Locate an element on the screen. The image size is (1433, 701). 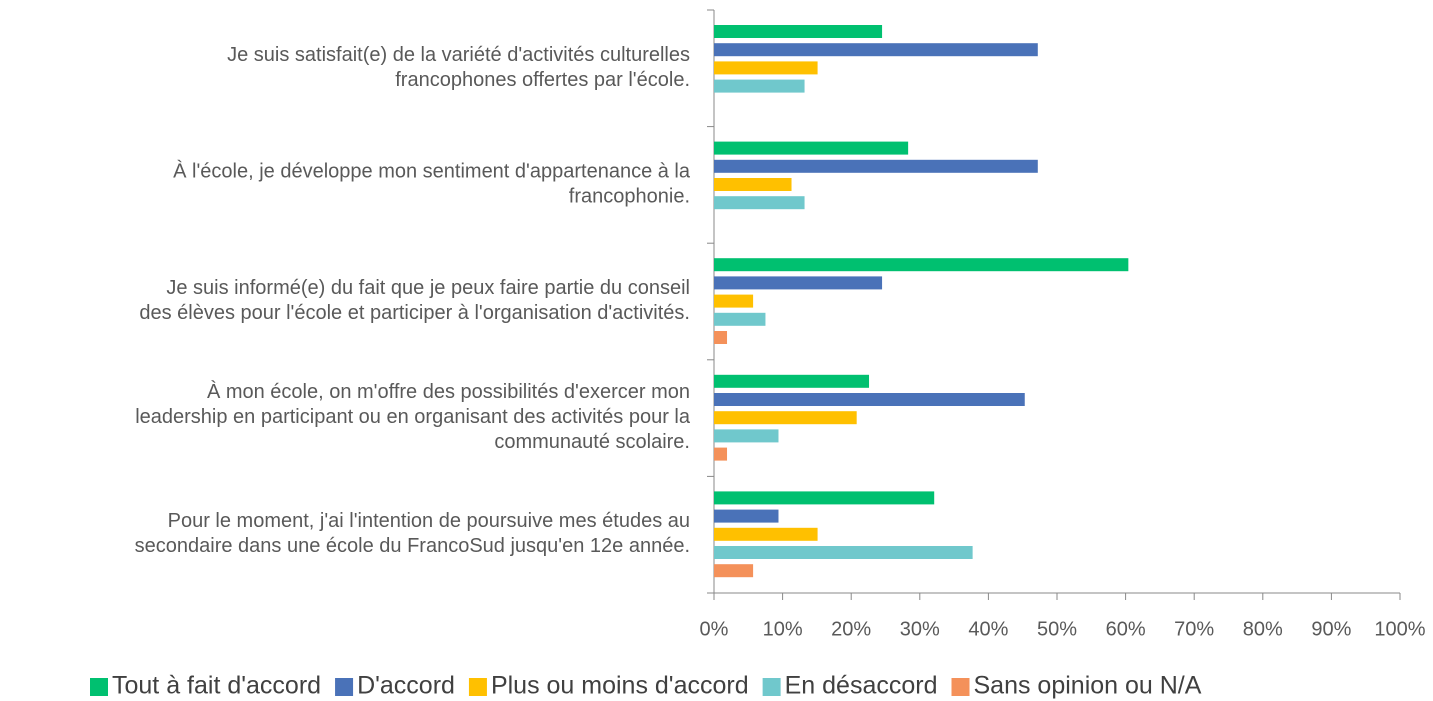
legend-label: En désaccord is located at coordinates (861, 686).